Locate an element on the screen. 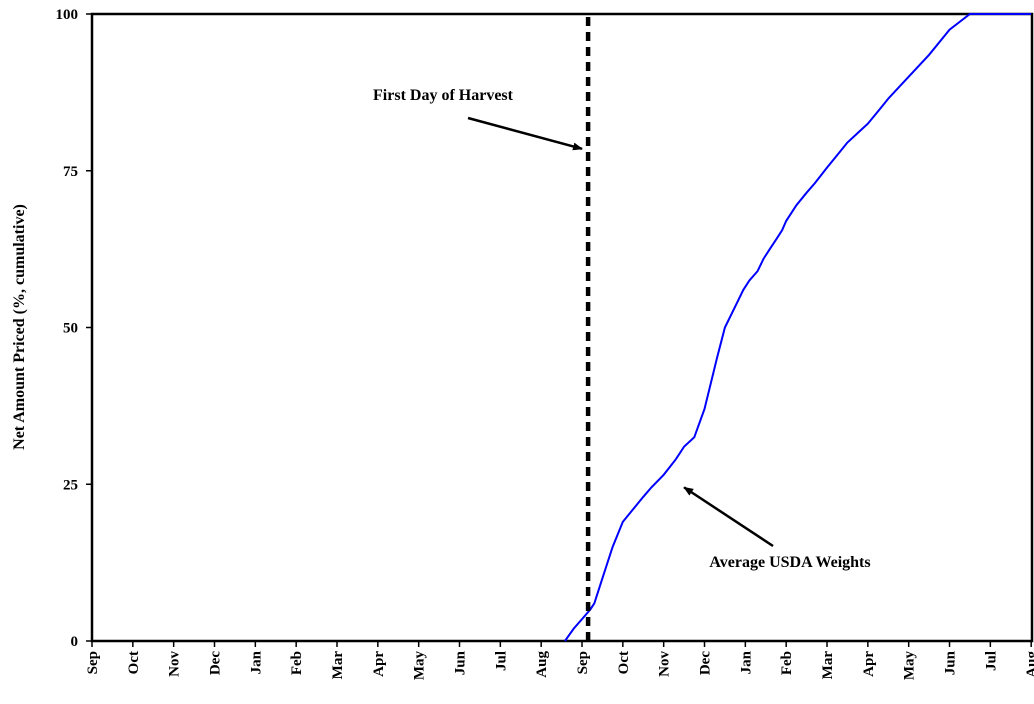 This screenshot has height=704, width=1034. annotation-label: First Day of Harvest is located at coordinates (443, 95).